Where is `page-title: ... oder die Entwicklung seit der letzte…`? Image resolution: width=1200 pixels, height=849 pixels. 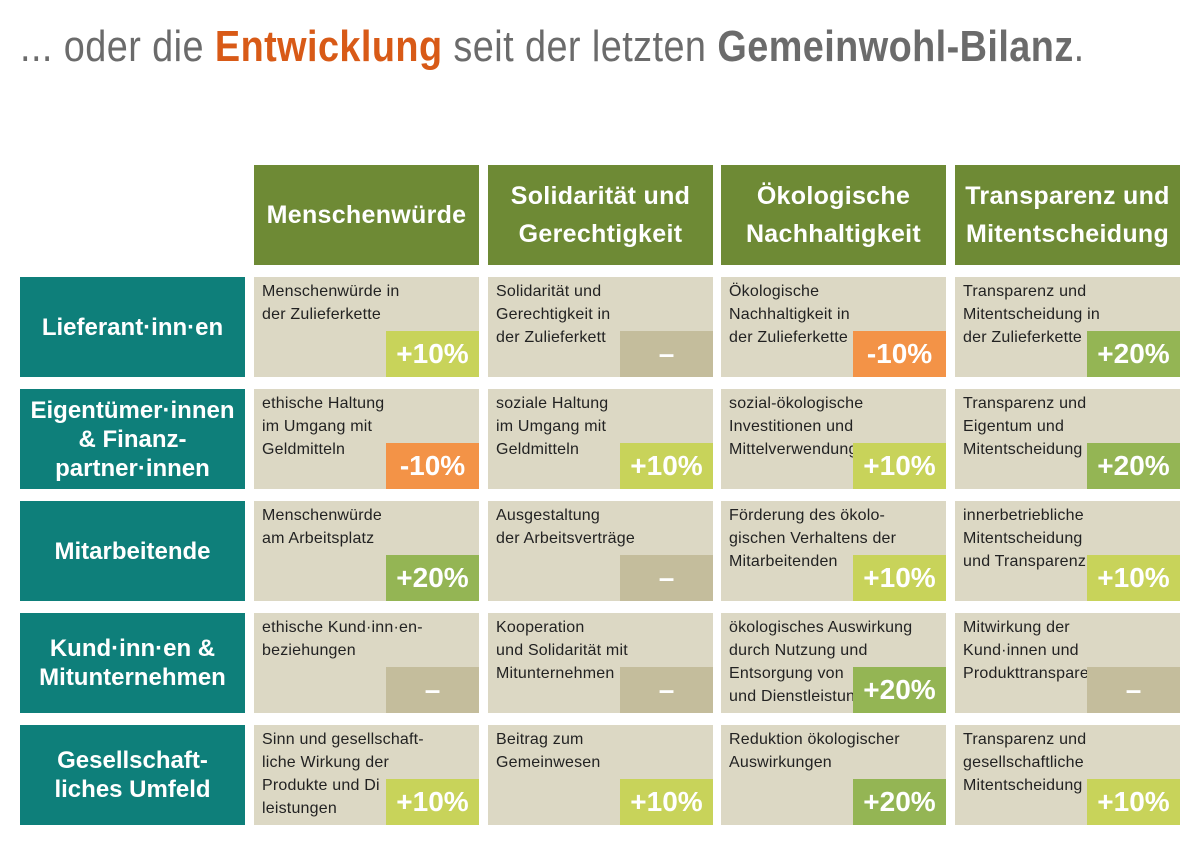 page-title: ... oder die Entwicklung seit der letzte… is located at coordinates (552, 47).